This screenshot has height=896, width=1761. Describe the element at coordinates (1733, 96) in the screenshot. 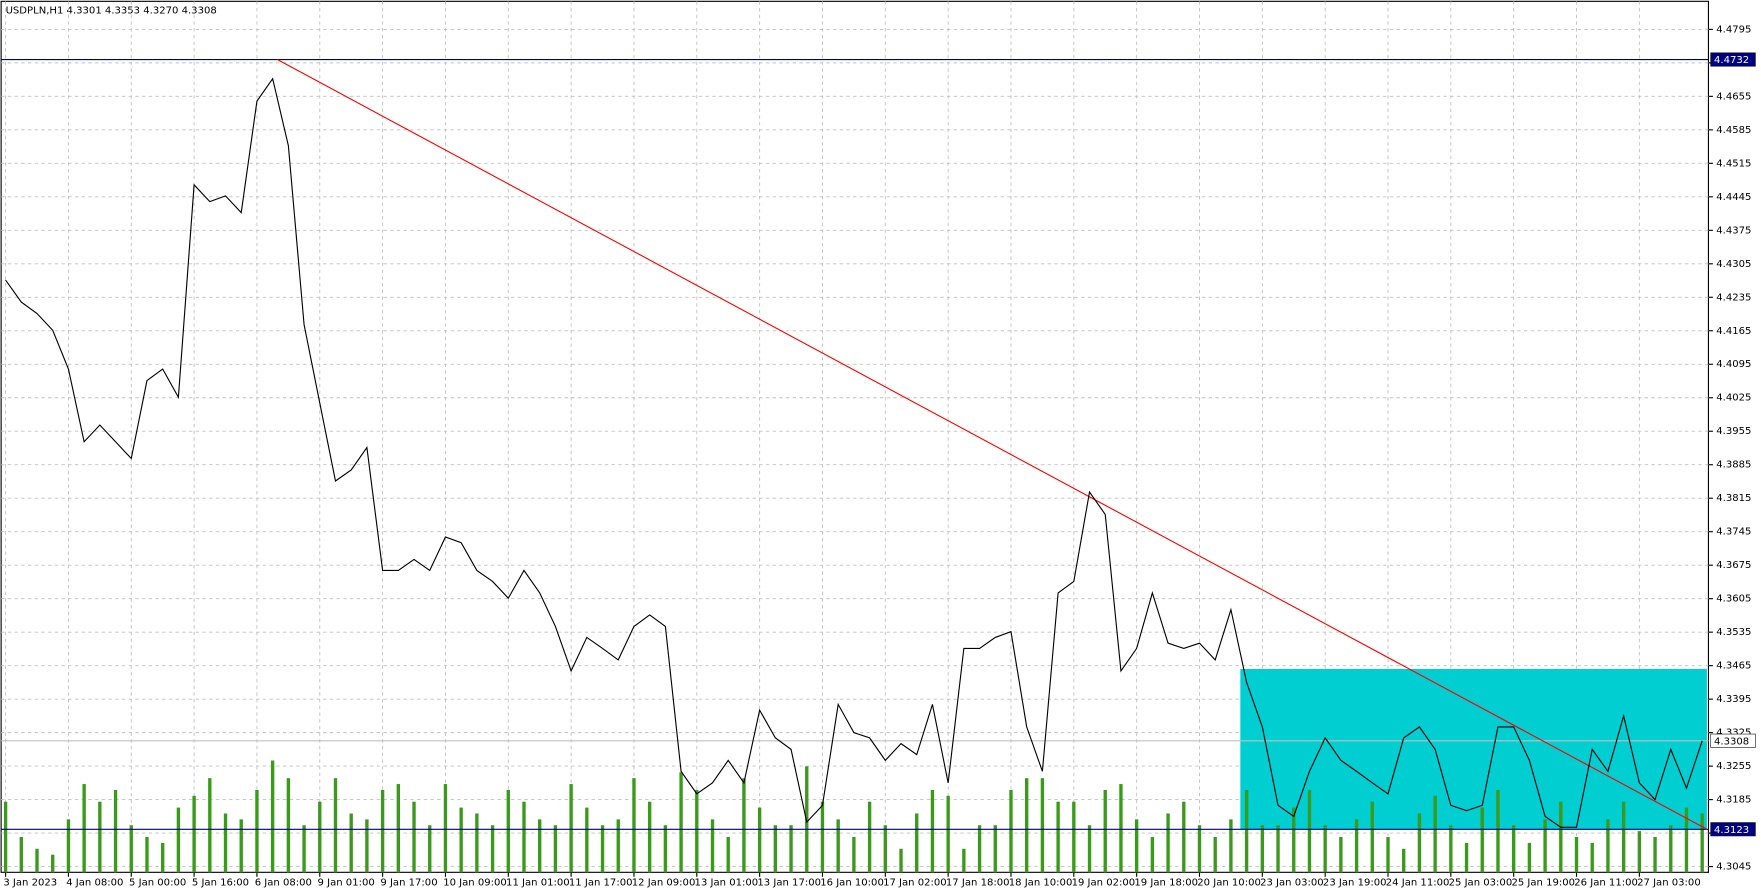

I see `y-tick-label: 4.4655` at that location.